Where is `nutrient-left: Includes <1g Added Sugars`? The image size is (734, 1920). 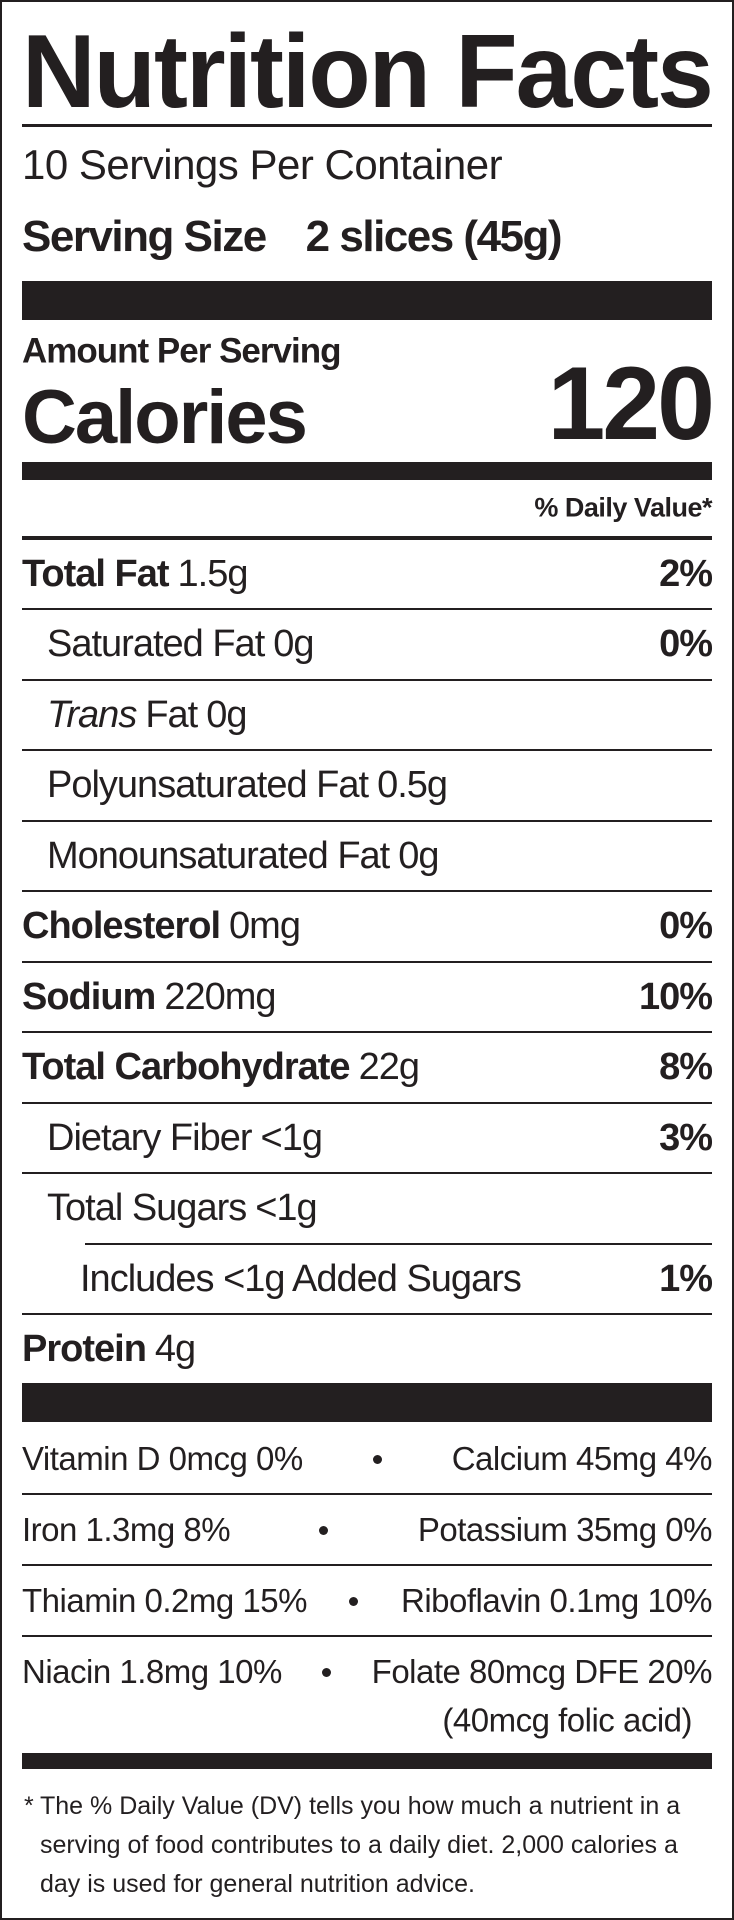
nutrient-left: Includes <1g Added Sugars is located at coordinates (272, 1279).